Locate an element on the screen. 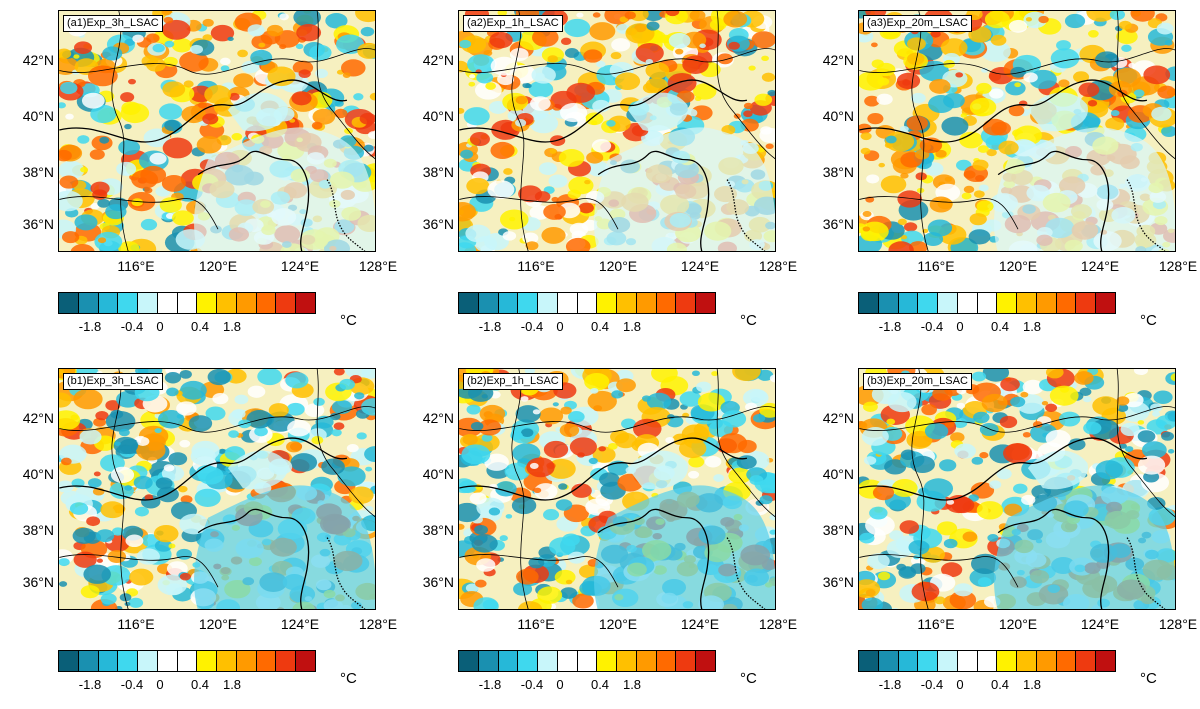 The height and width of the screenshot is (709, 1200). panel-label: (b2)Exp_1h_LSAC is located at coordinates (513, 381).